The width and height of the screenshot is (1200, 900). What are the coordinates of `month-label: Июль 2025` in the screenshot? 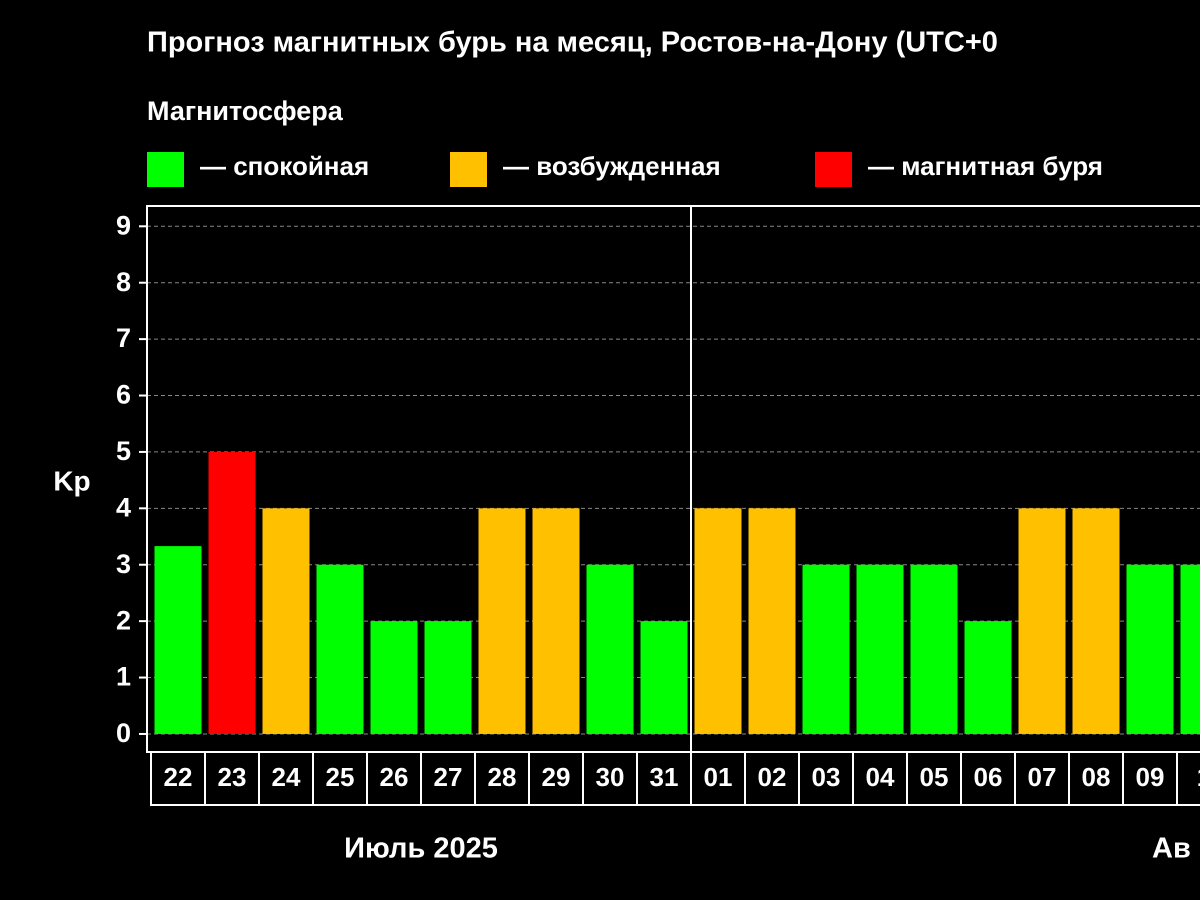 It's located at (421, 849).